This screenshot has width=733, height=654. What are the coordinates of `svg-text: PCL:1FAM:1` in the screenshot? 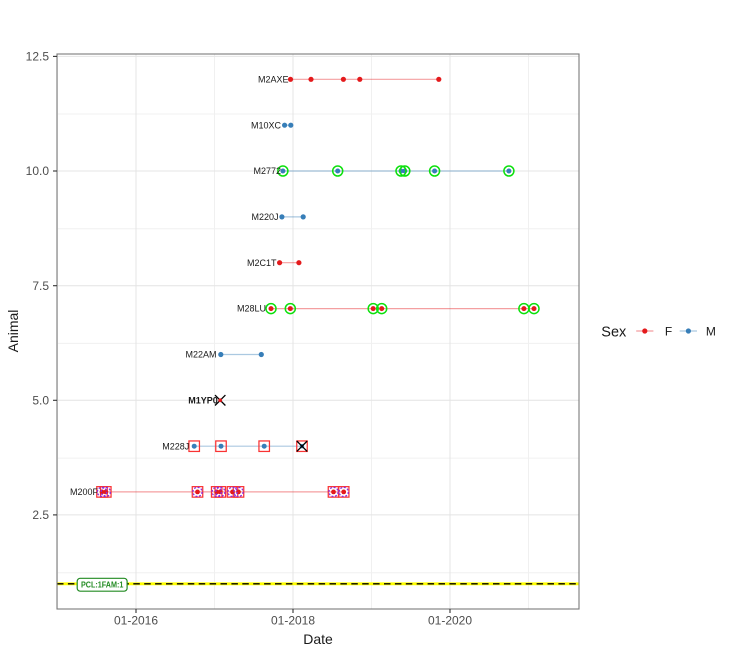 It's located at (102, 585).